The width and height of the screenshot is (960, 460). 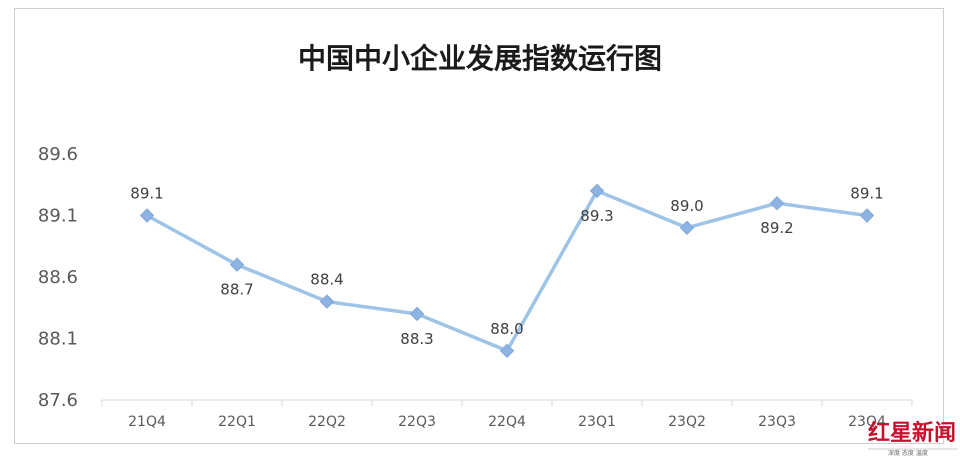 What do you see at coordinates (480, 58) in the screenshot?
I see `chart-title: 中国中小企业发展指数运行图` at bounding box center [480, 58].